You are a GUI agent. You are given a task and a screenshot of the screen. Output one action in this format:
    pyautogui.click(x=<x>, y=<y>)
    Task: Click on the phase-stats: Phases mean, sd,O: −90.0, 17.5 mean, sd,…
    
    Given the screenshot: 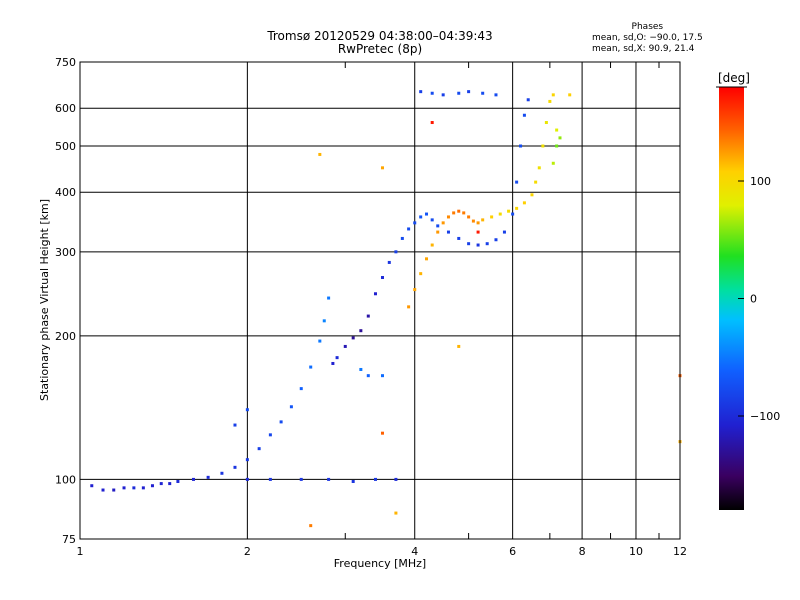 What is the action you would take?
    pyautogui.click(x=647, y=38)
    